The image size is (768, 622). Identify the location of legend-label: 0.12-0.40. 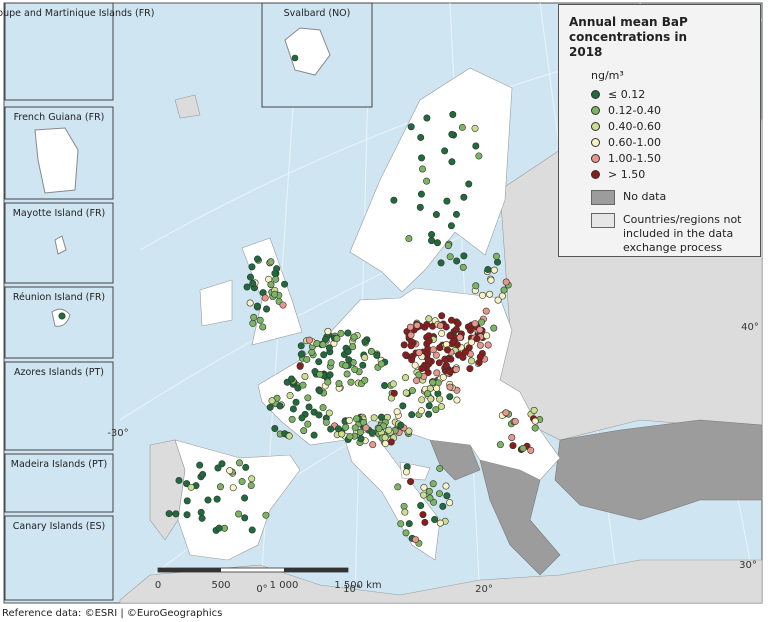
(634, 110).